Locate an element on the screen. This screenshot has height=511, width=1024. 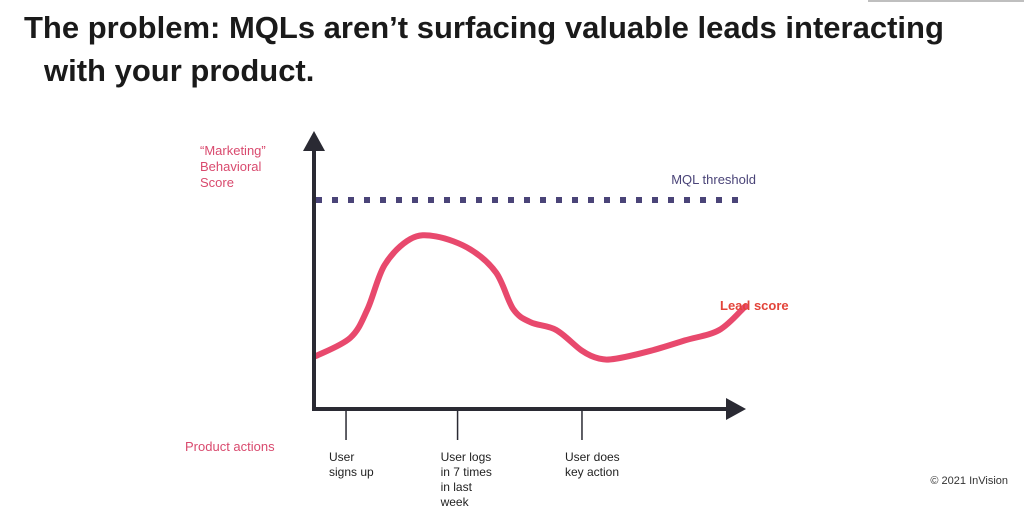
copyright-notice: © 2021 InVision is located at coordinates (969, 481).